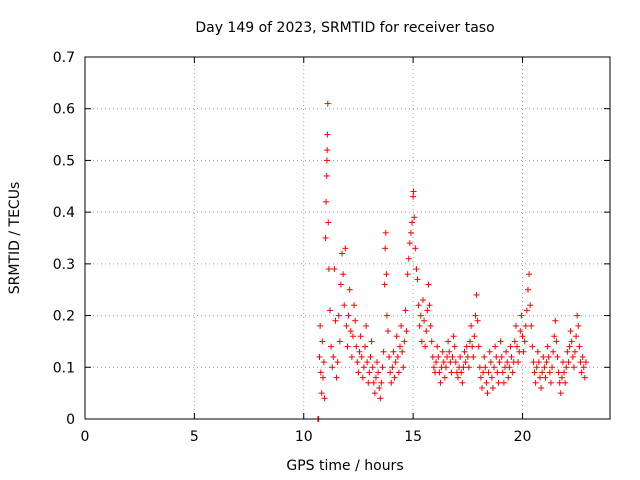 The width and height of the screenshot is (640, 480). What do you see at coordinates (64, 110) in the screenshot?
I see `y-tick-label: 0.6` at bounding box center [64, 110].